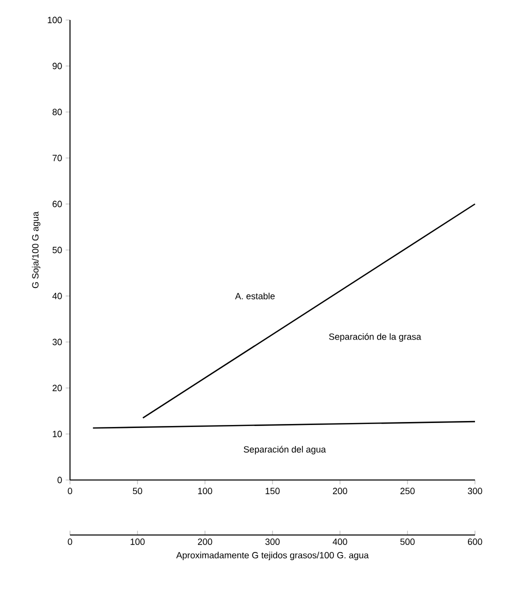  Describe the element at coordinates (36, 249) in the screenshot. I see `y-axis-title: G Soja/100 G agua` at that location.